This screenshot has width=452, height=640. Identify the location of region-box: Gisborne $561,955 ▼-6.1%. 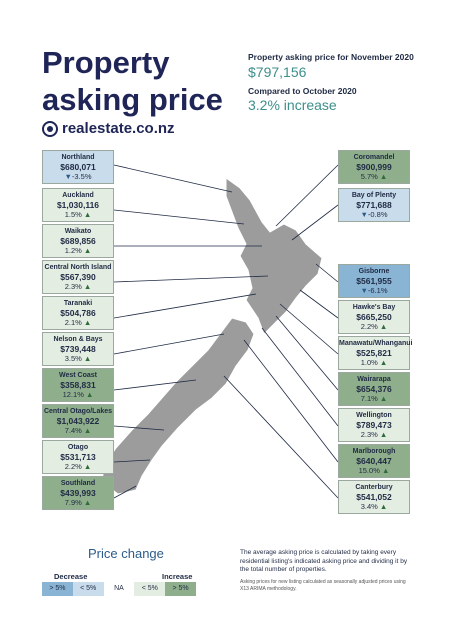
(374, 281).